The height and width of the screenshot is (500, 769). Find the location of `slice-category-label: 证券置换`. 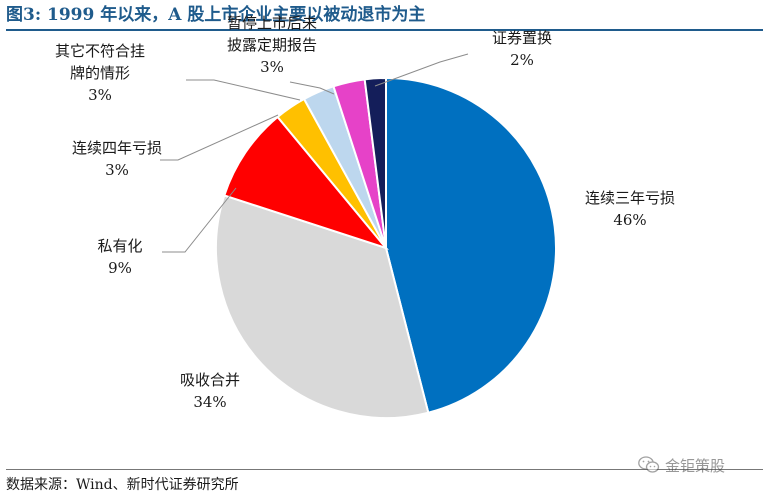

slice-category-label: 证券置换 is located at coordinates (522, 38).